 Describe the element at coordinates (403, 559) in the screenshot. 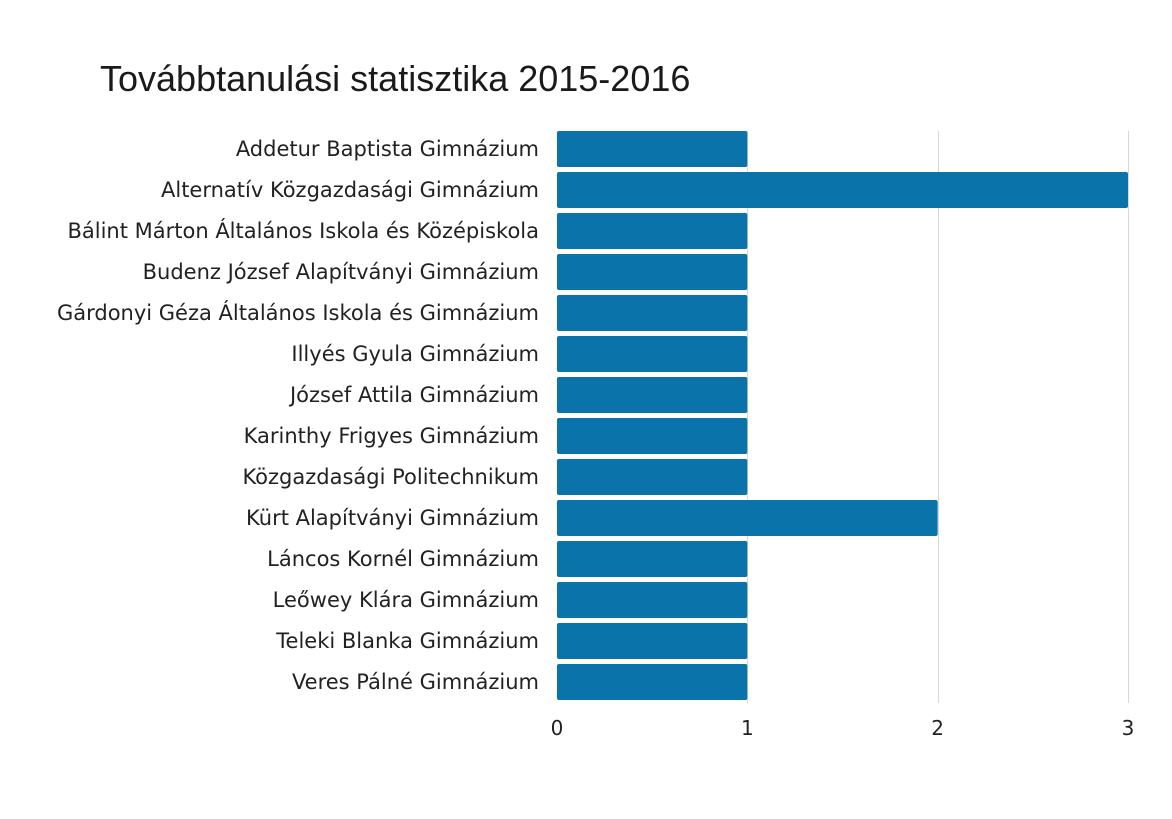

I see `category-label: Láncos Kornél Gimnázium` at that location.